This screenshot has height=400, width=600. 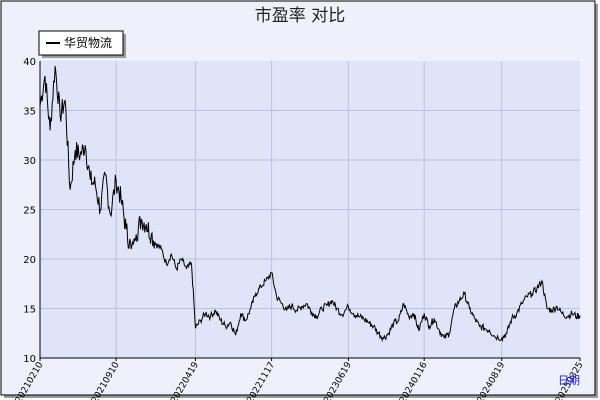 I want to click on y-tick-label: 30, so click(x=29, y=161).